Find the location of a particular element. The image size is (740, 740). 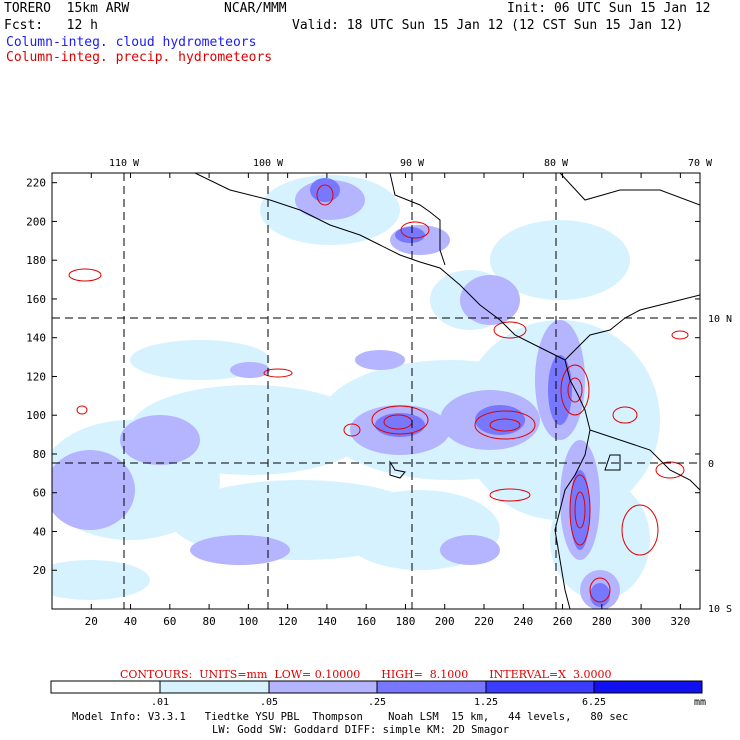

colorbar-label-2: .25 is located at coordinates (377, 702).